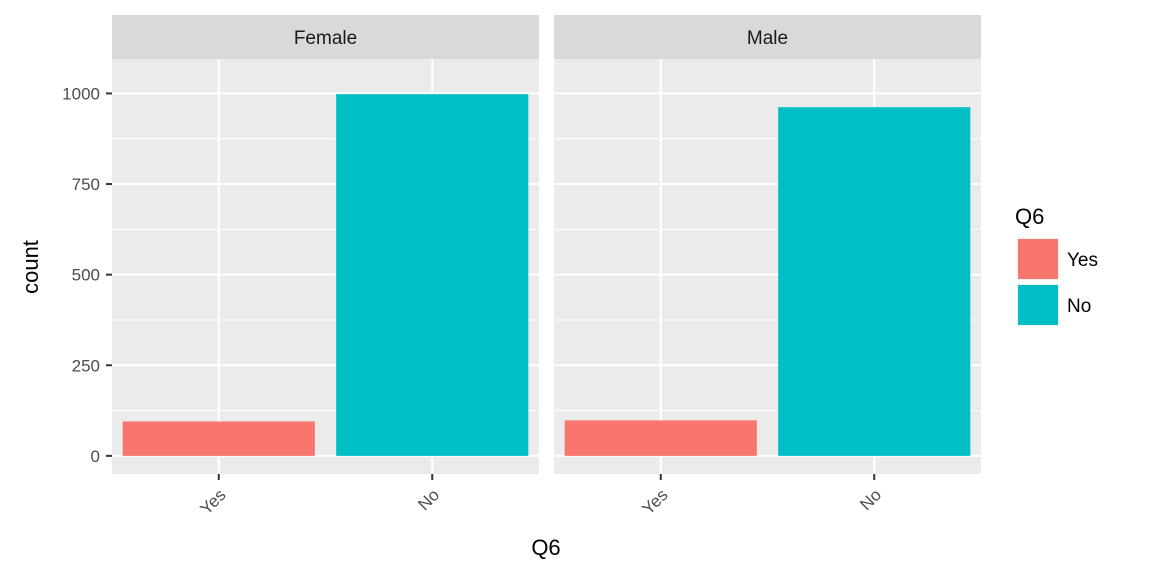  I want to click on legend: Q6 Yes No, so click(1056, 265).